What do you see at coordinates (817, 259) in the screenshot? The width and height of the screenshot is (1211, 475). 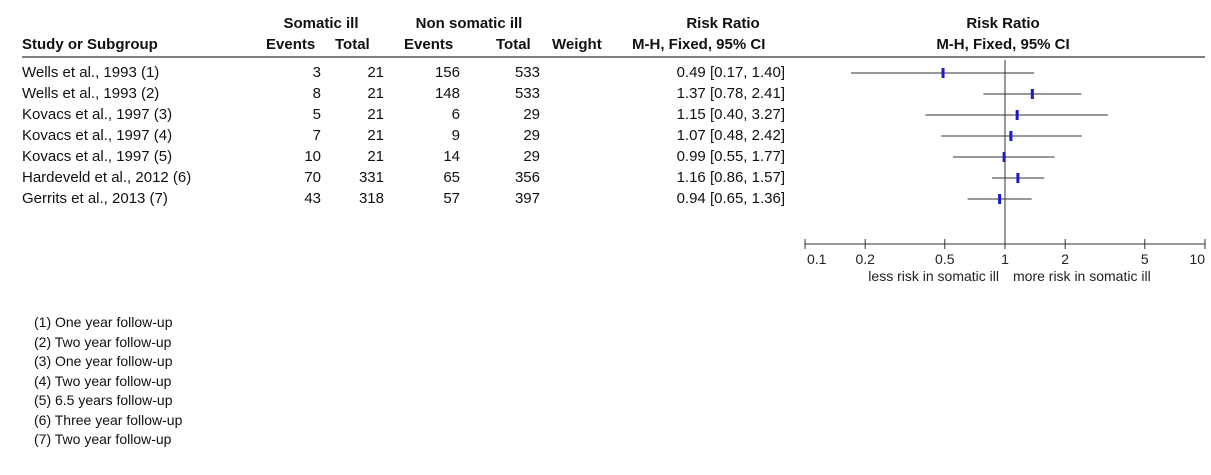 I see `x-tick-label: 0.1` at bounding box center [817, 259].